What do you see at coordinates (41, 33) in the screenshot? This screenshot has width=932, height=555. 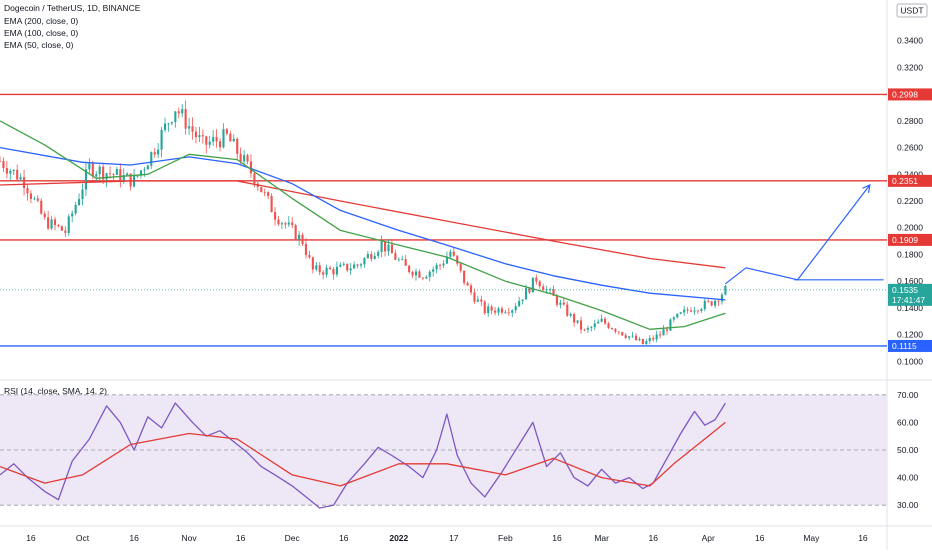 I see `ema100-legend: EMA (100, close, 0)` at bounding box center [41, 33].